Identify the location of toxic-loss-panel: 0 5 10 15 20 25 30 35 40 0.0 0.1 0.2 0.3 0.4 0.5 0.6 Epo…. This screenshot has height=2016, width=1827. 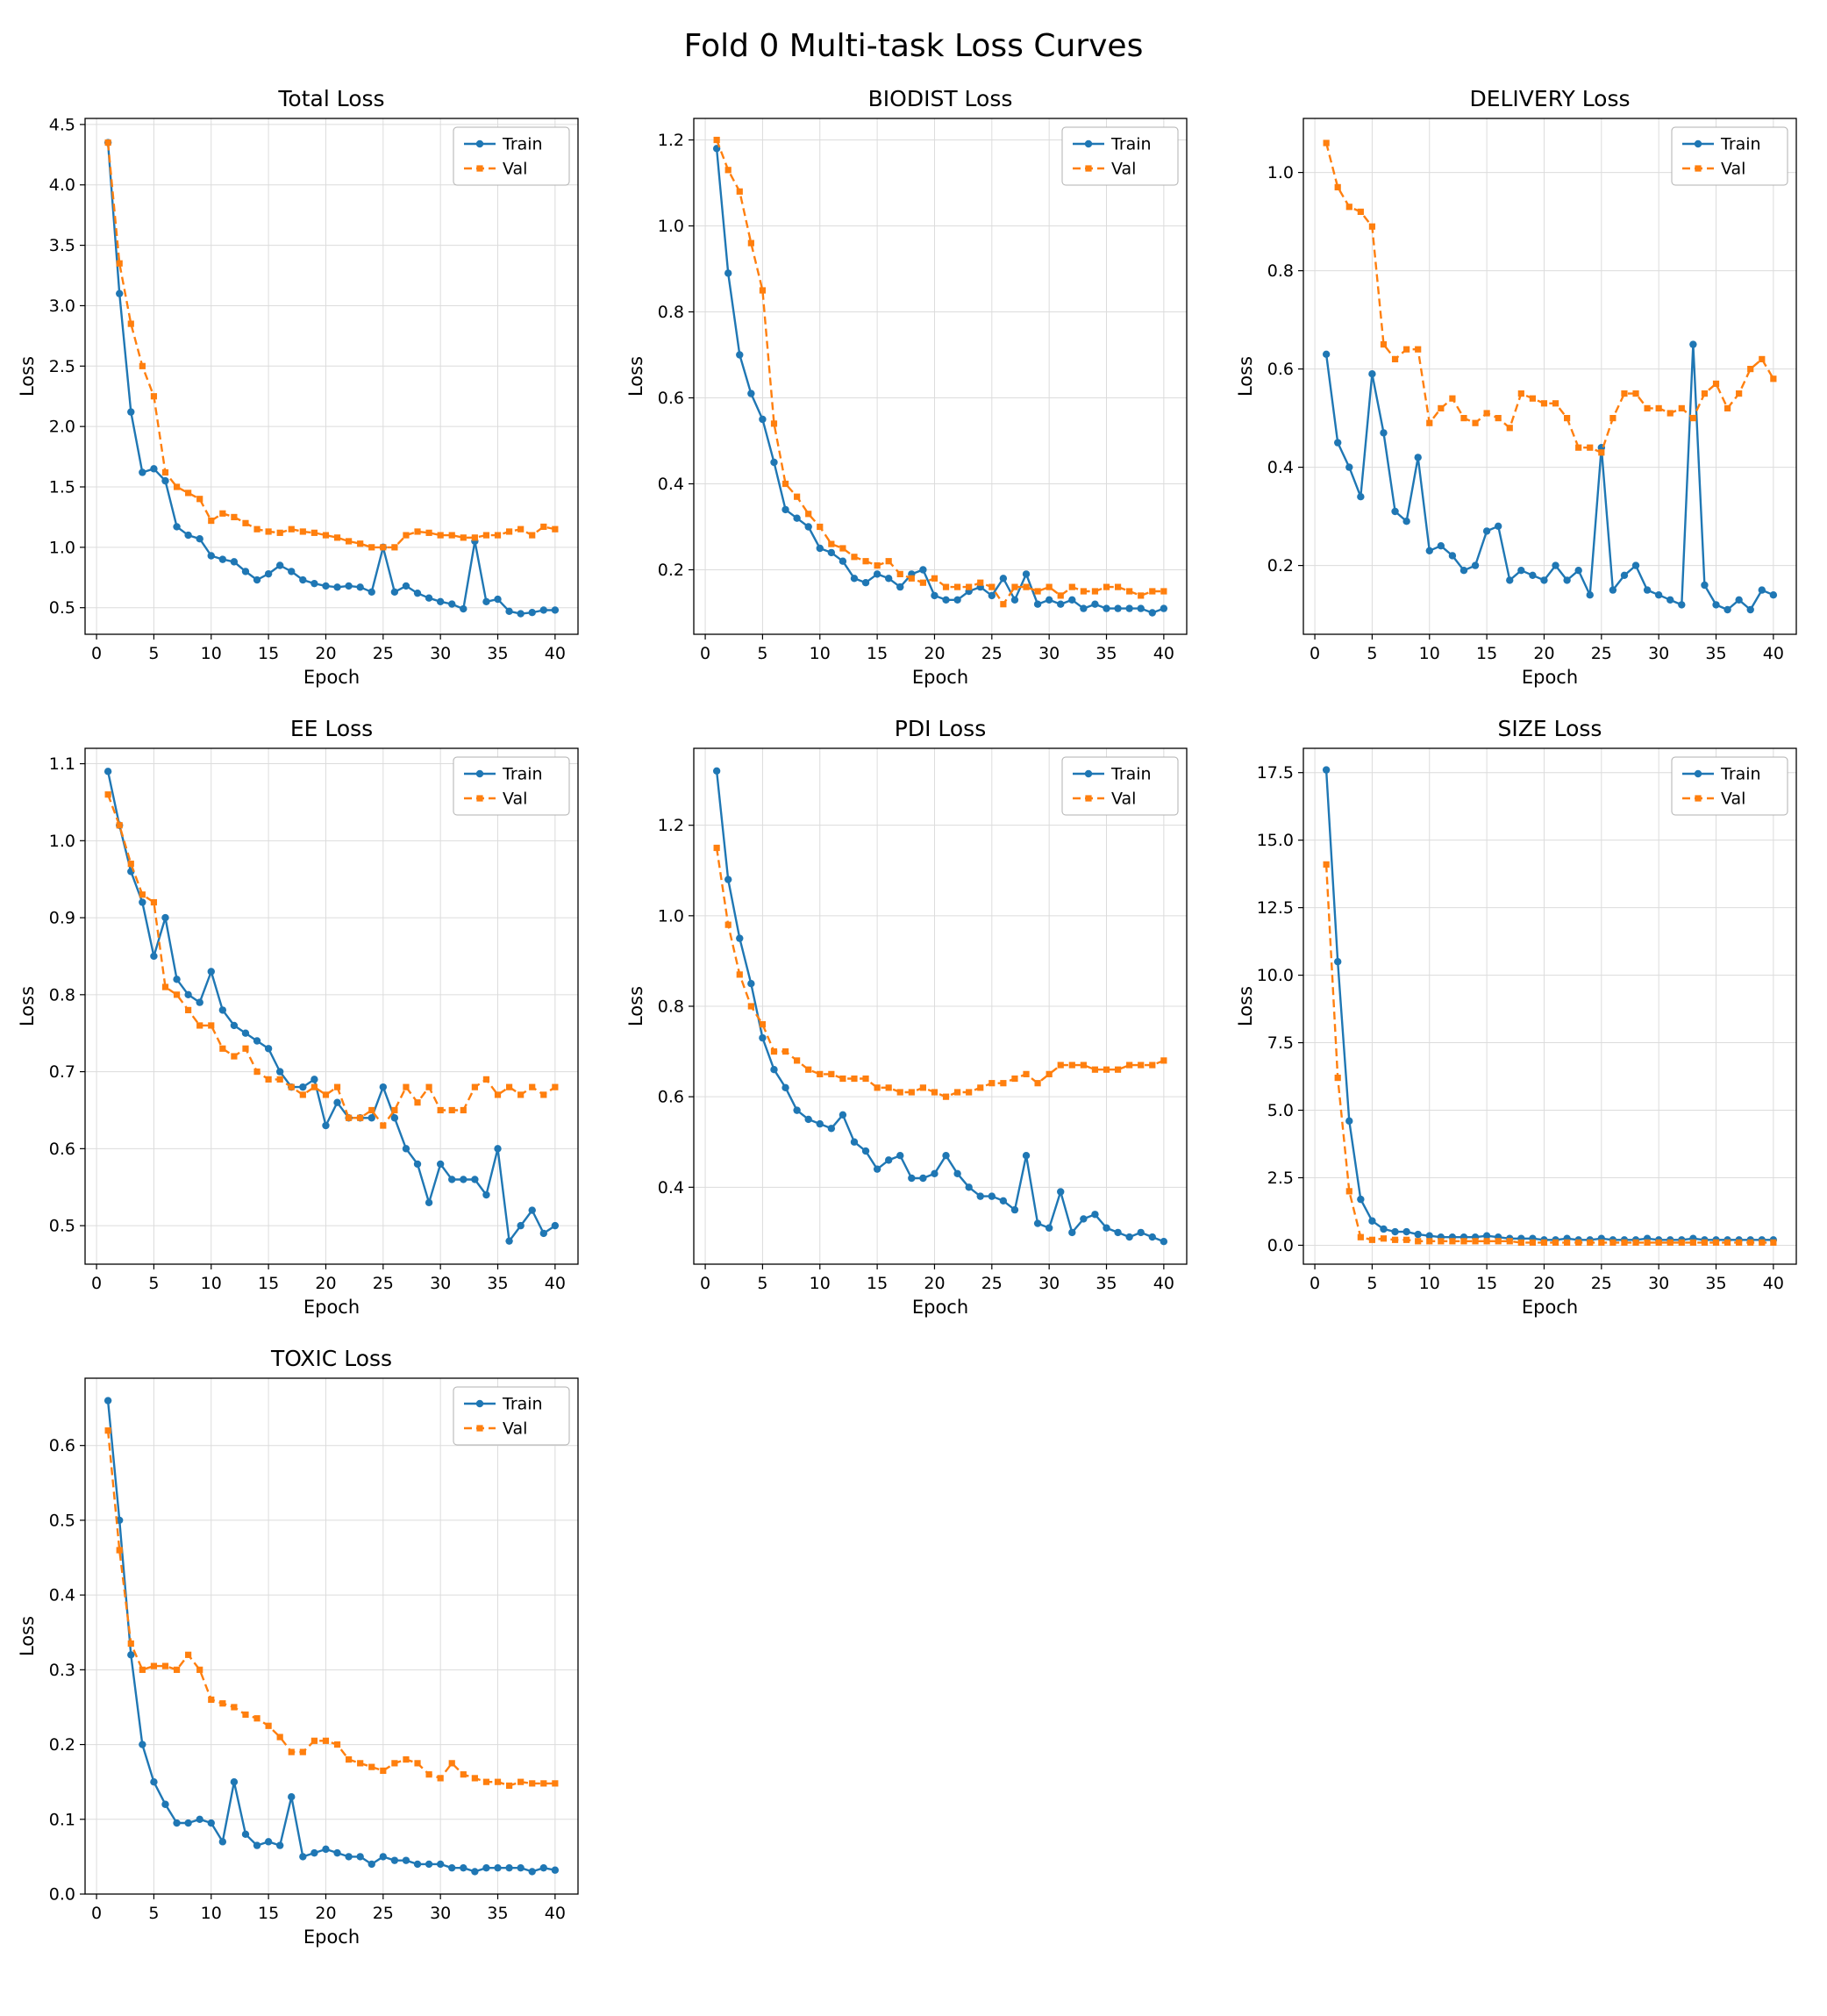
(304, 1647).